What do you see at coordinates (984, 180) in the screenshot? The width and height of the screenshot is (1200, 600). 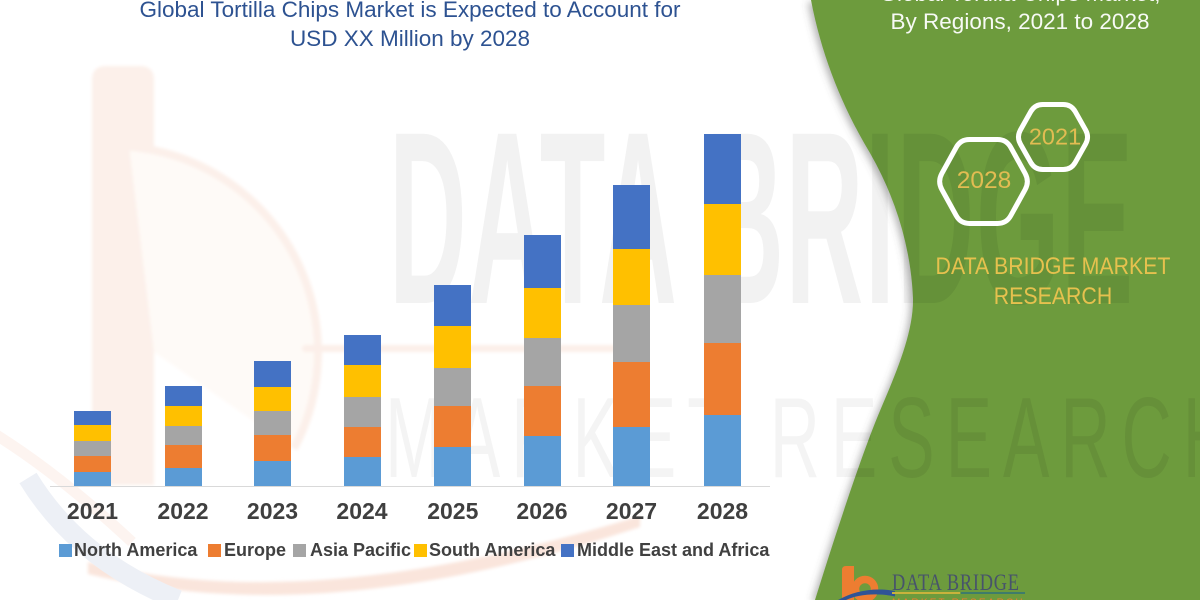 I see `svg-text: 2028` at bounding box center [984, 180].